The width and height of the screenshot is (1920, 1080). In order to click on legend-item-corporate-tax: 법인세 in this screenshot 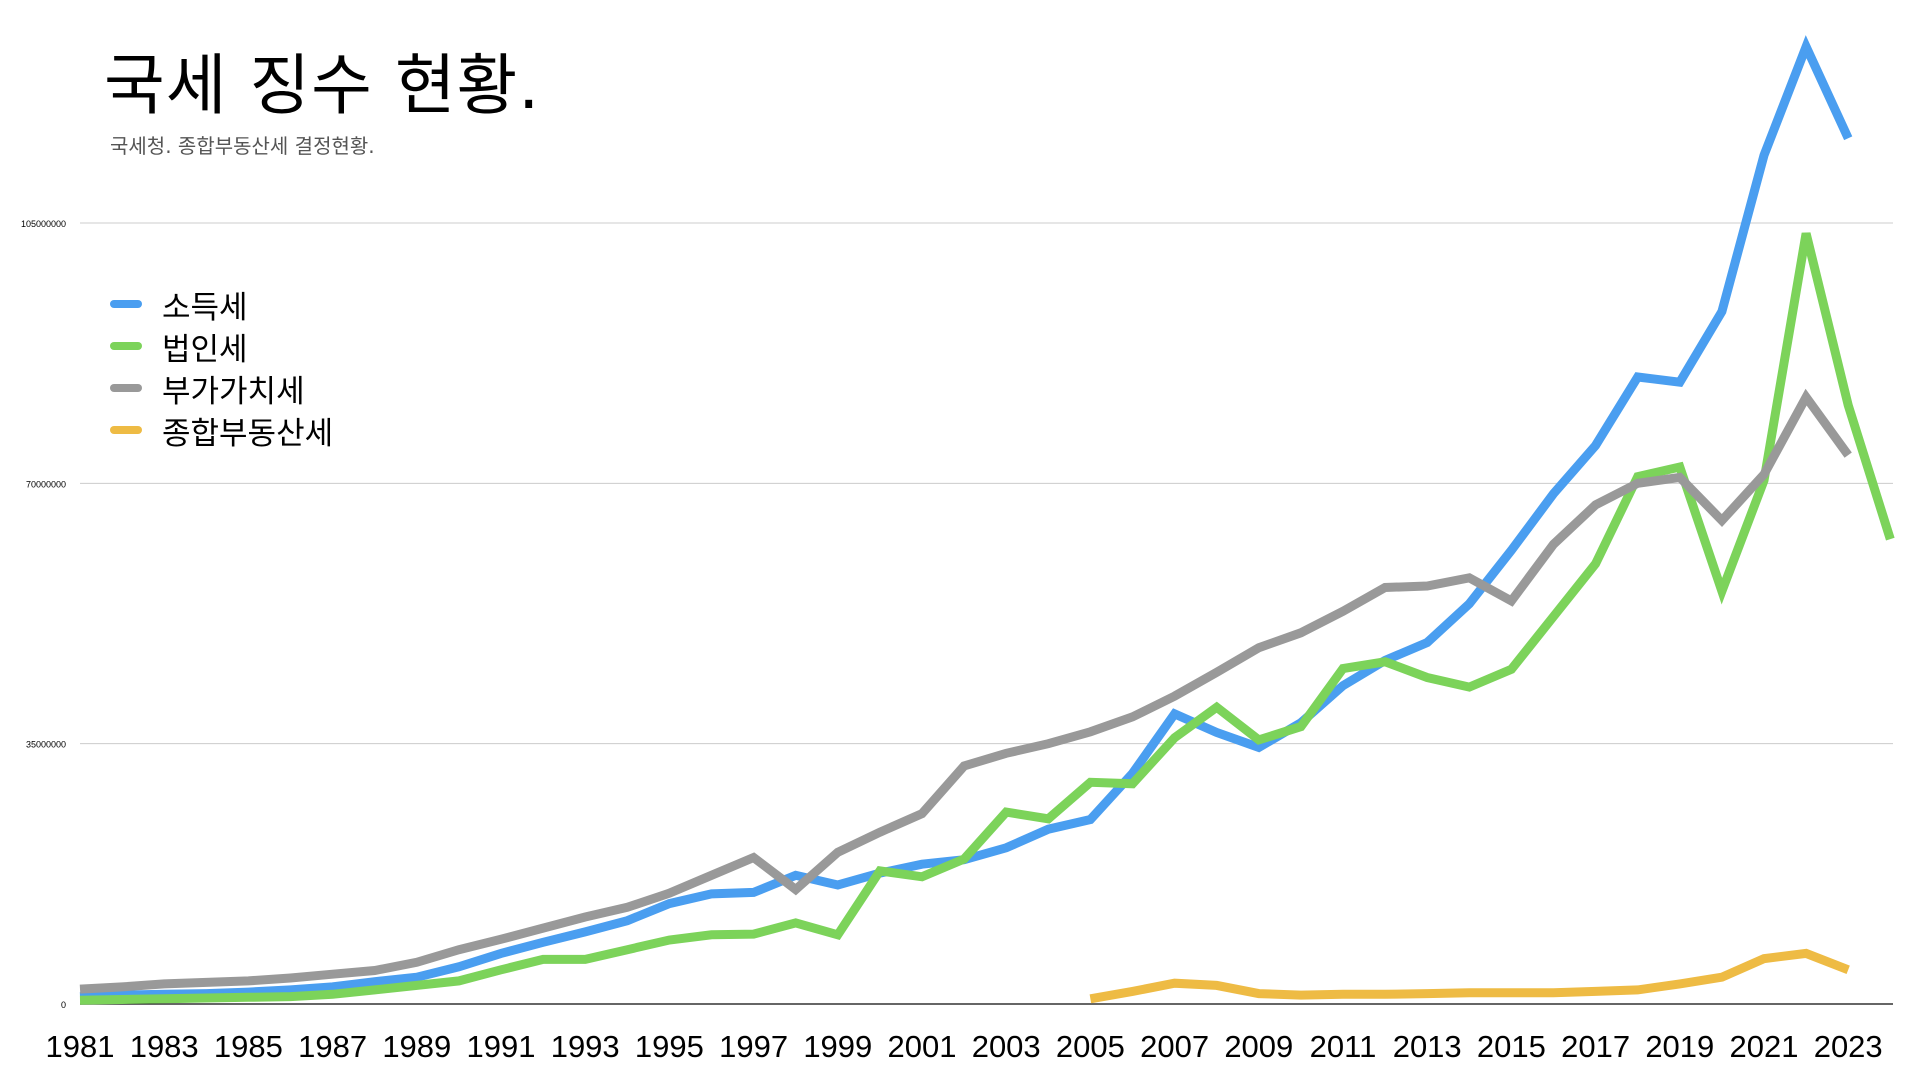, I will do `click(221, 346)`.